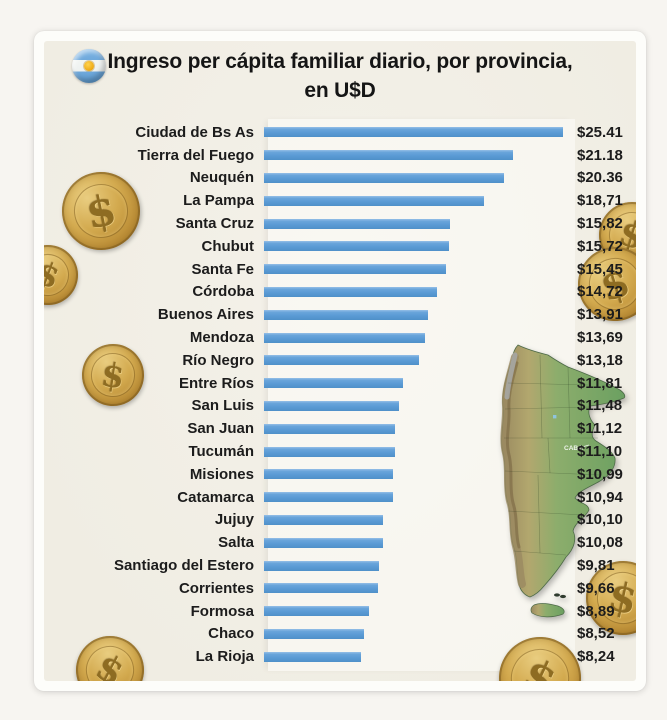 The width and height of the screenshot is (667, 720). Describe the element at coordinates (89, 66) in the screenshot. I see `argentina-flag-icon` at that location.